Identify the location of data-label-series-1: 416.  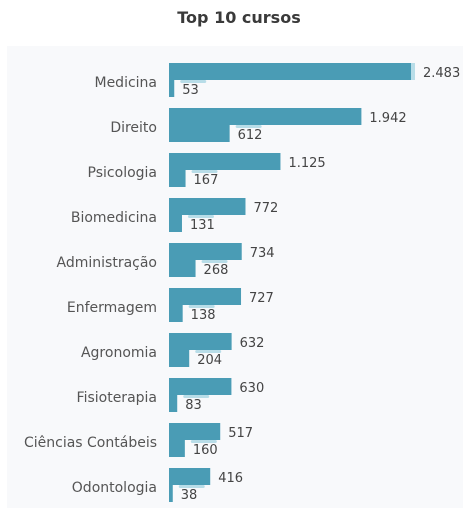
(230, 478).